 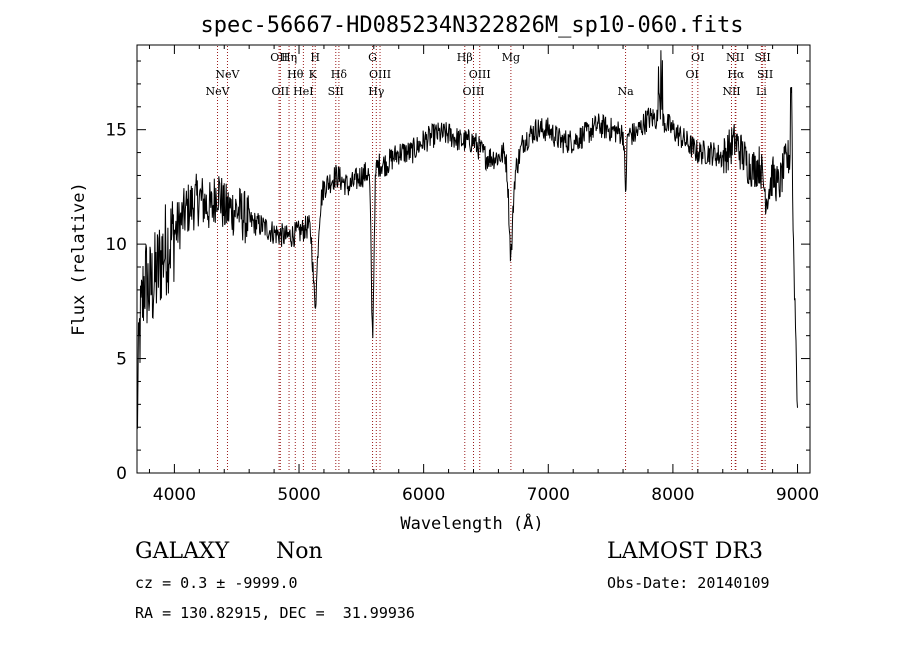 I want to click on x-tick-label: 5000, so click(x=298, y=495).